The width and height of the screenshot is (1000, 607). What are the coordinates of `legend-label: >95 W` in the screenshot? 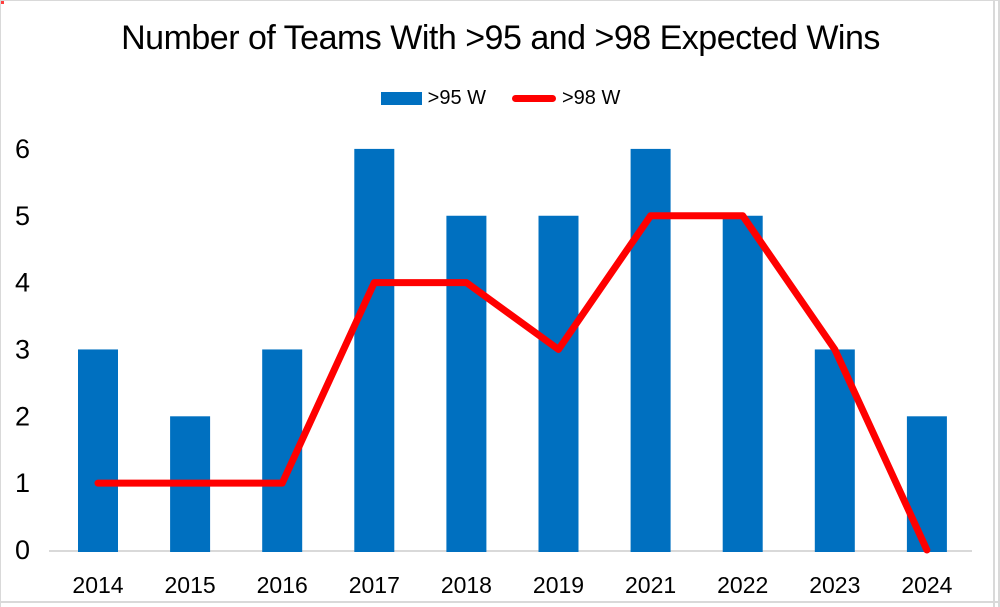 It's located at (456, 97).